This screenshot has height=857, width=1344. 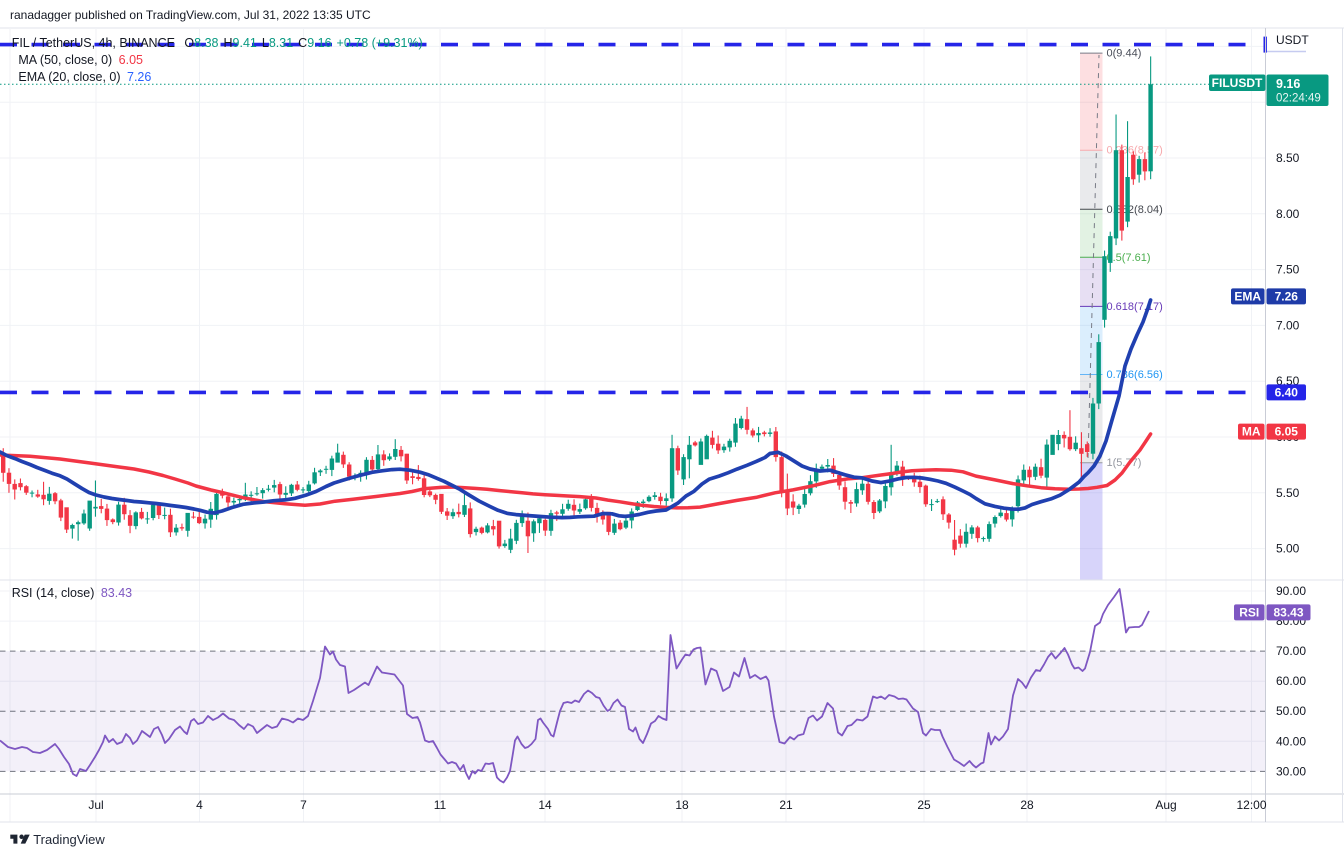 I want to click on svg-text: 90.00, so click(x=1291, y=591).